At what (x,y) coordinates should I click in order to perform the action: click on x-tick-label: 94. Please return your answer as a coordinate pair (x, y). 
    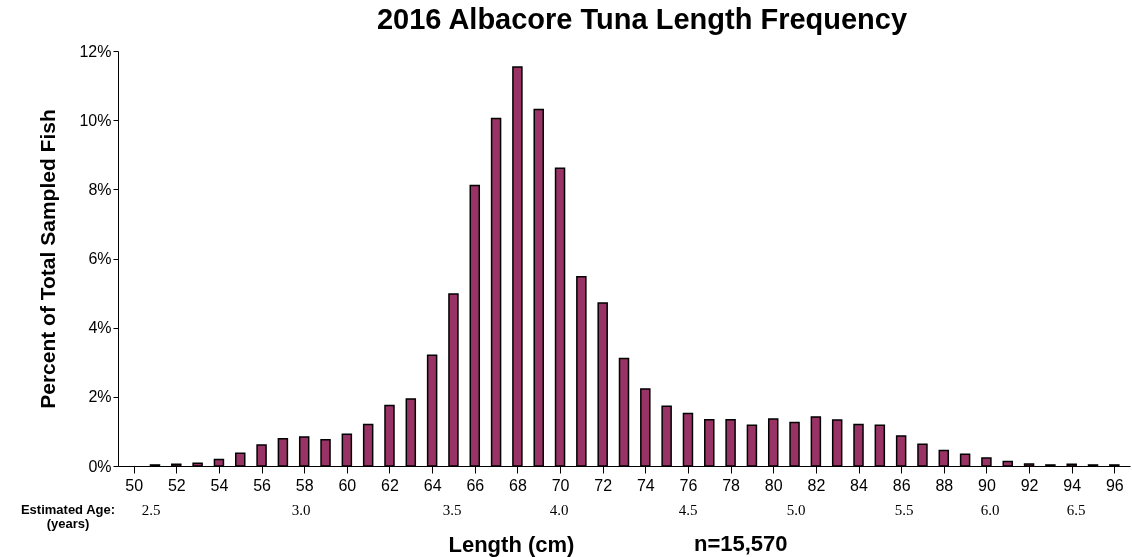
    Looking at the image, I should click on (1072, 485).